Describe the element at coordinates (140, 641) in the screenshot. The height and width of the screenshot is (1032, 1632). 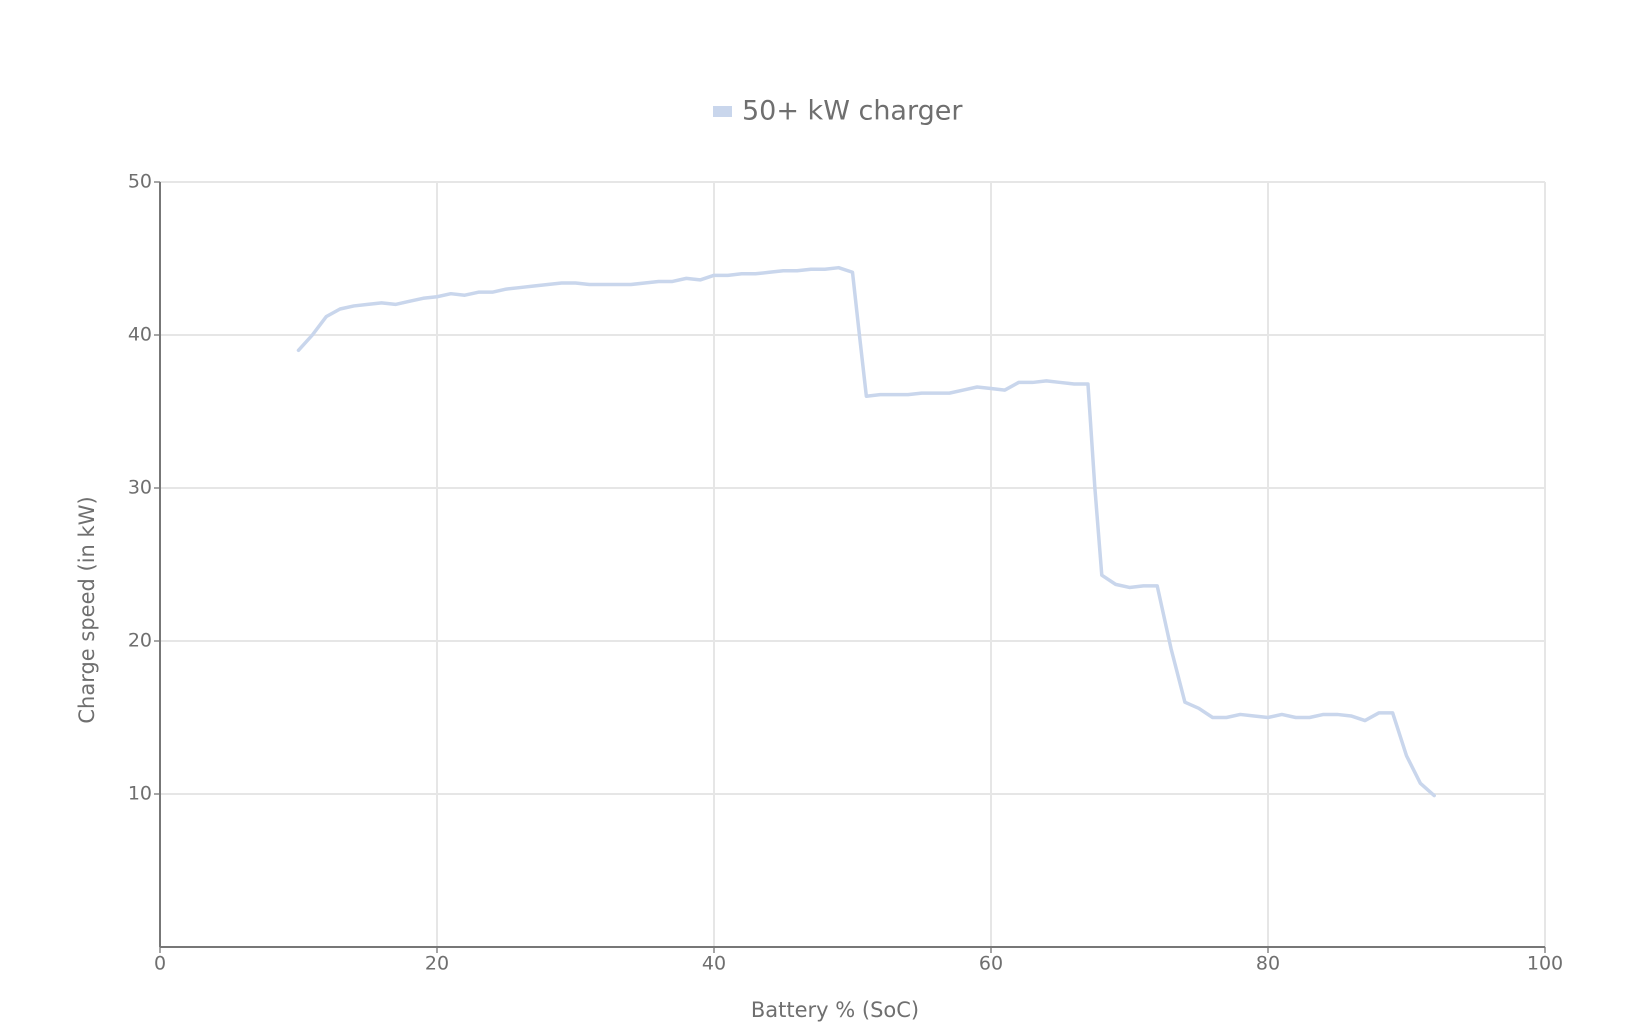
I see `y-tick-label: 20` at that location.